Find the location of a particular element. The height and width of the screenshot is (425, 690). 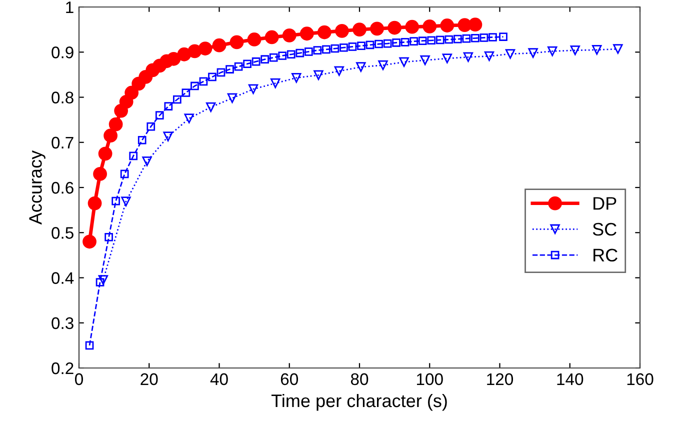

y-tick-label: 0.8 is located at coordinates (63, 98).